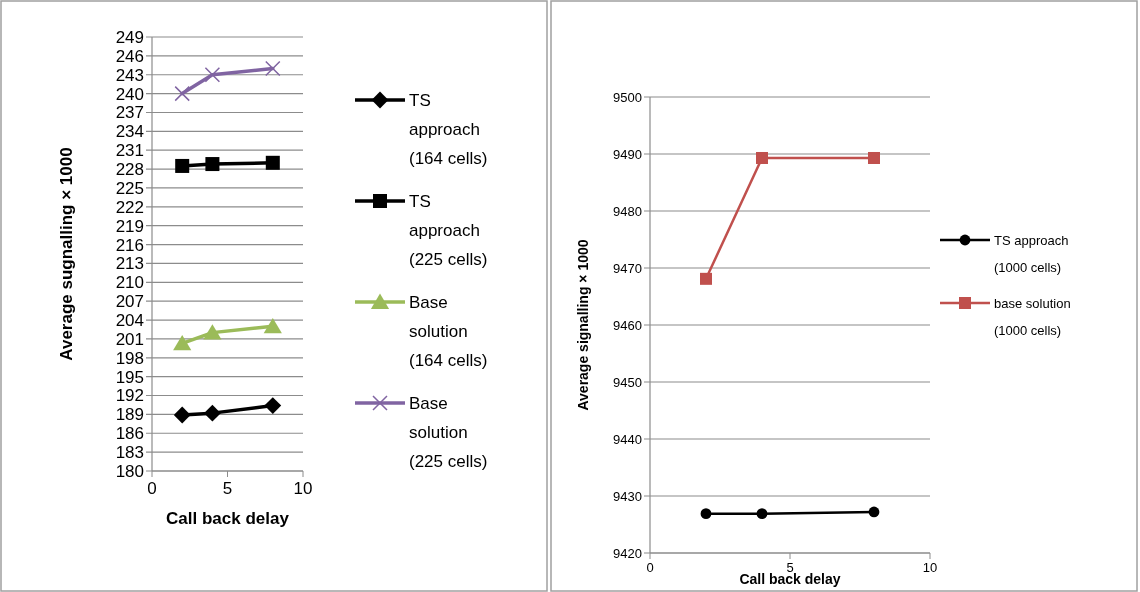 The width and height of the screenshot is (1140, 592). Describe the element at coordinates (129, 37) in the screenshot. I see `y-tick-label: 249` at that location.